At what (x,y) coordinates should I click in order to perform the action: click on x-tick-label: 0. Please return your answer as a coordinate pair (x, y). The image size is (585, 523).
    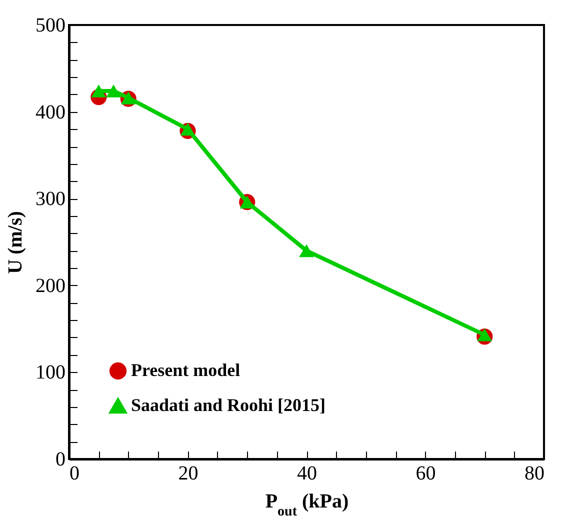
    Looking at the image, I should click on (75, 473).